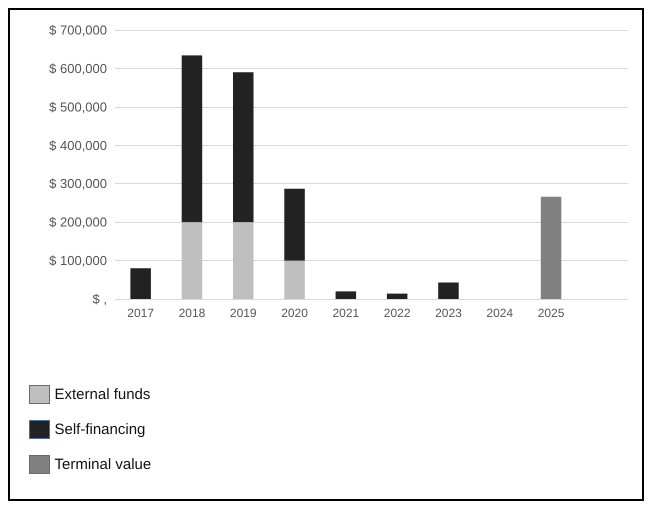 The height and width of the screenshot is (511, 654). I want to click on y-tick-label: $ 200,000, so click(78, 222).